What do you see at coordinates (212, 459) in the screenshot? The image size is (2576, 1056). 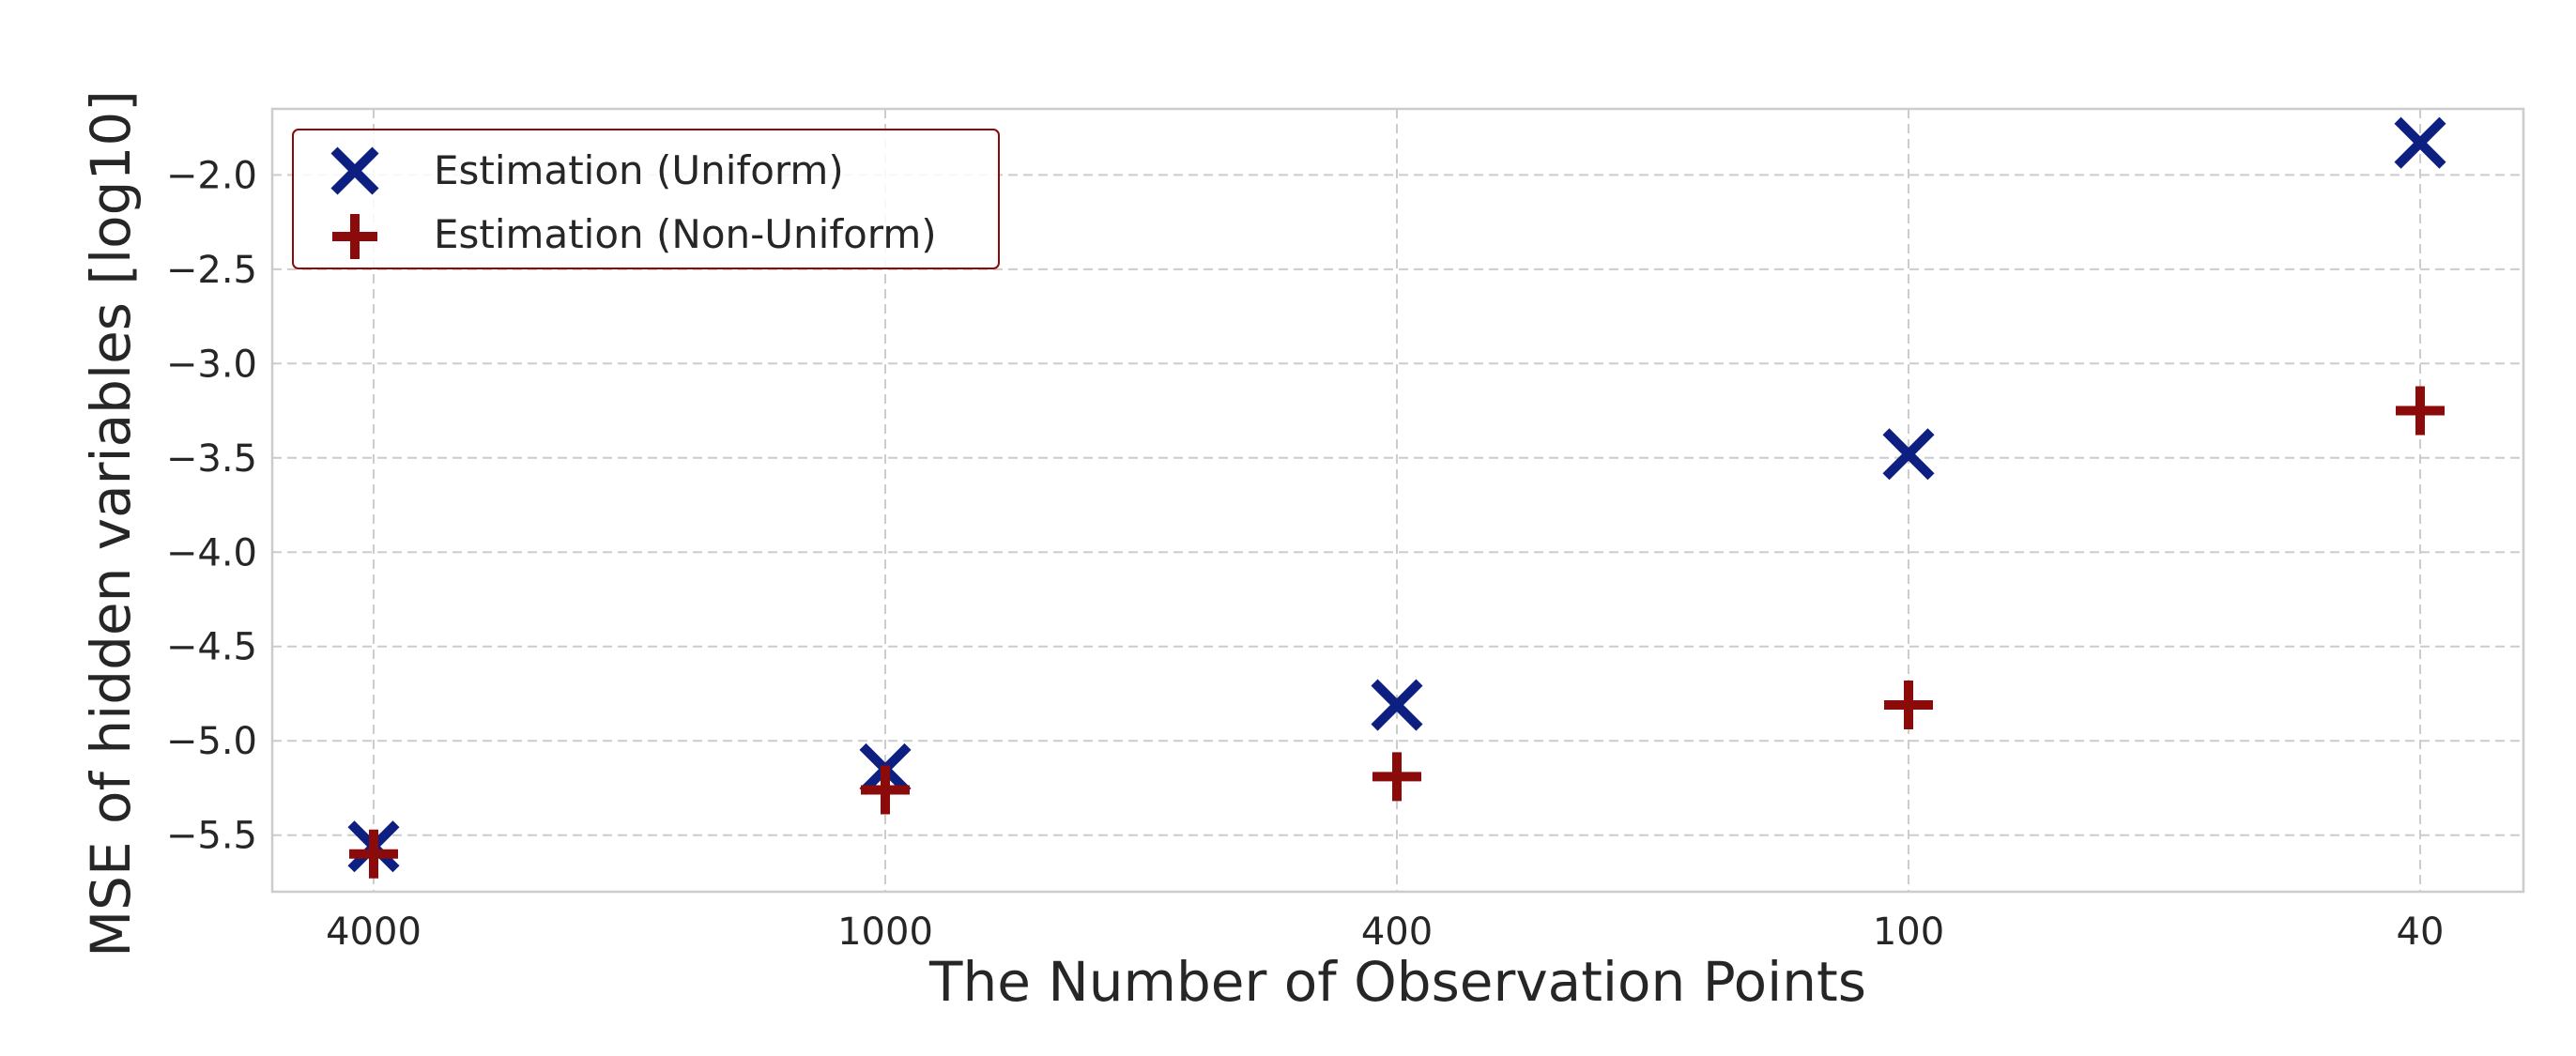 I see `y-tick-label: −3.5` at bounding box center [212, 459].